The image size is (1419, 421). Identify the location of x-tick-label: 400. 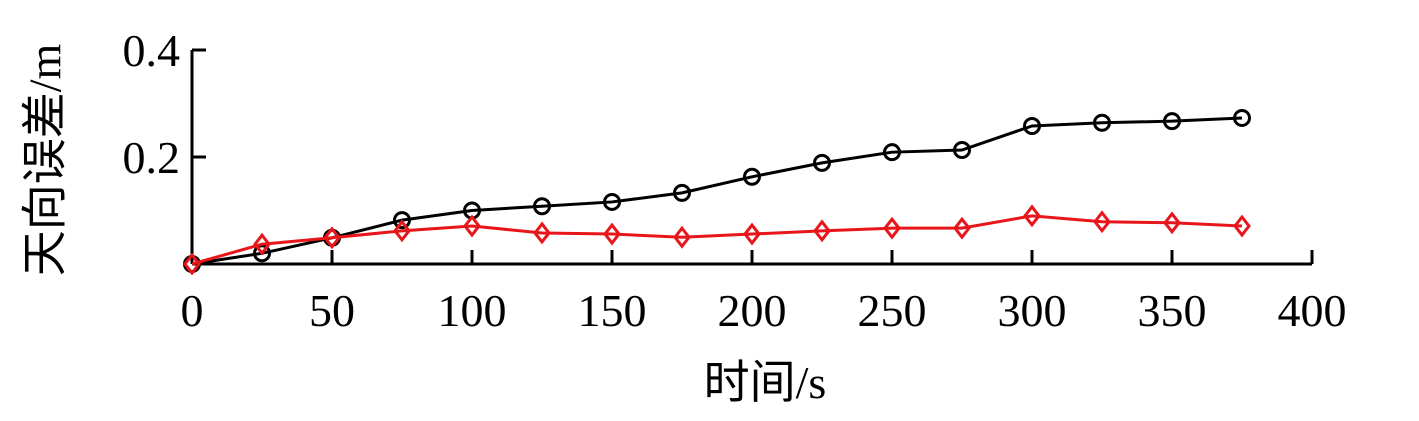
(1312, 310).